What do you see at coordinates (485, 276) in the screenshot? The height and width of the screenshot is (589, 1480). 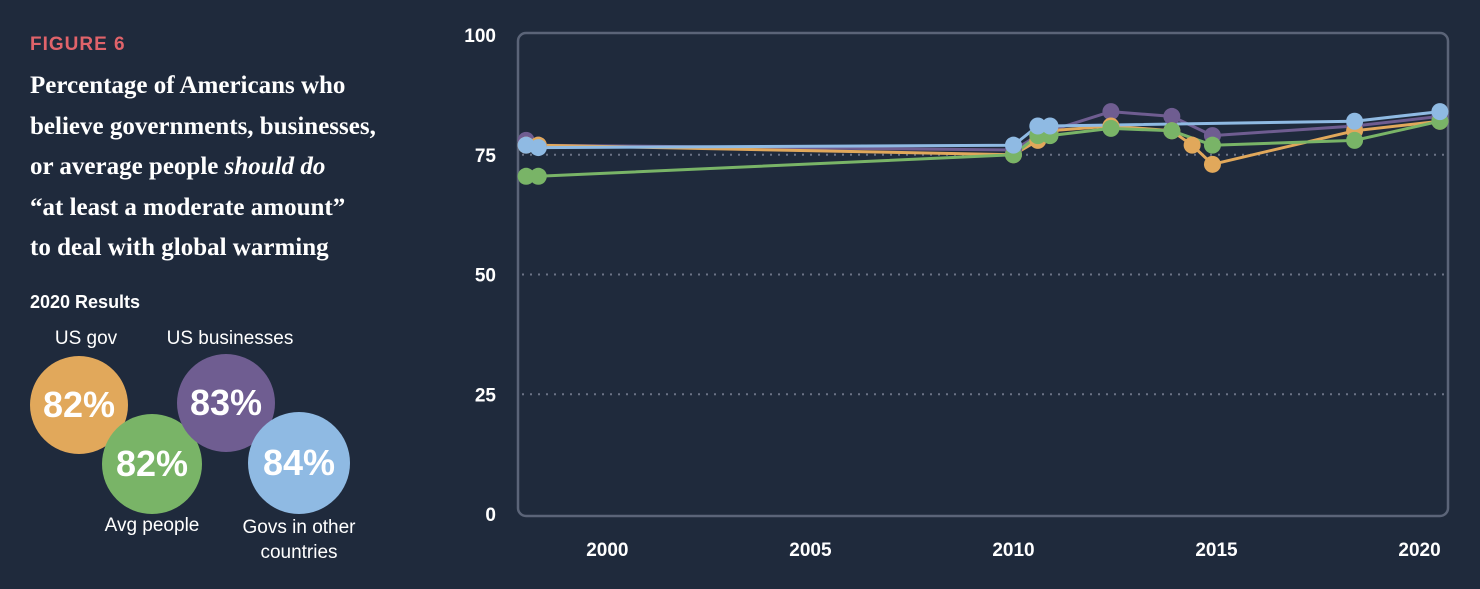 I see `y-tick-label: 50` at bounding box center [485, 276].